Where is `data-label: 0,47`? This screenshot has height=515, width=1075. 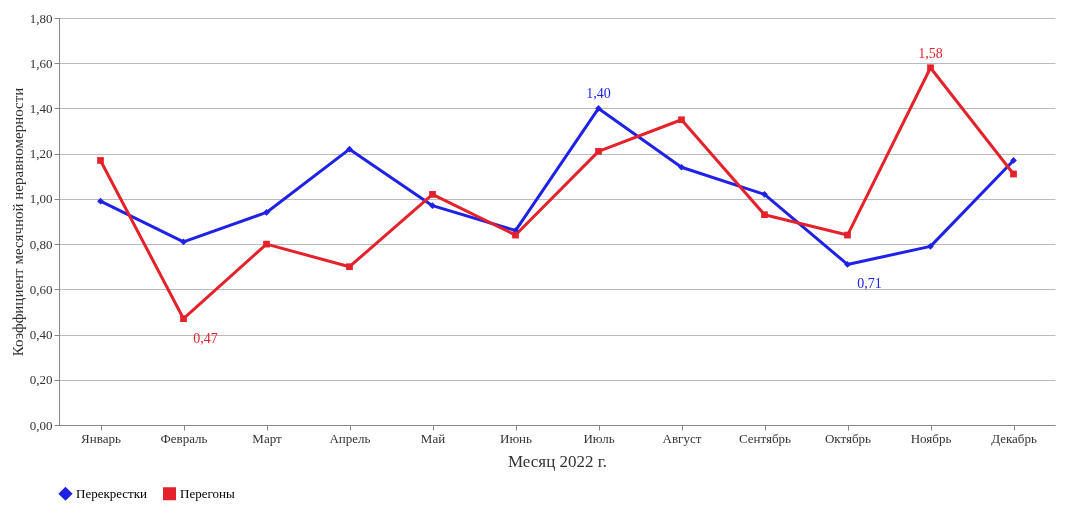 data-label: 0,47 is located at coordinates (205, 338).